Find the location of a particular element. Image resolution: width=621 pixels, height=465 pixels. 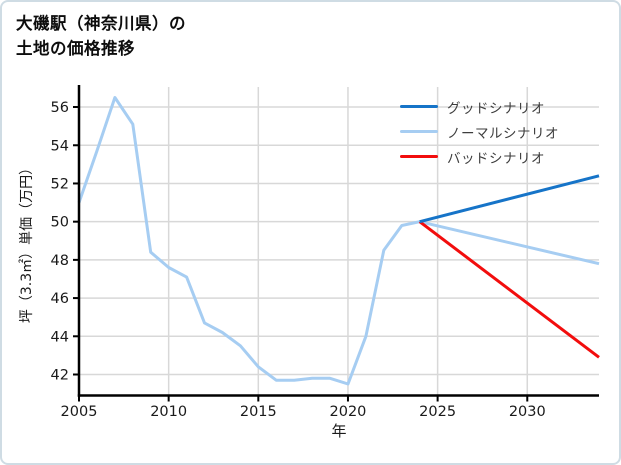

legend-item-normal: ノーマルシナリオ is located at coordinates (479, 131).